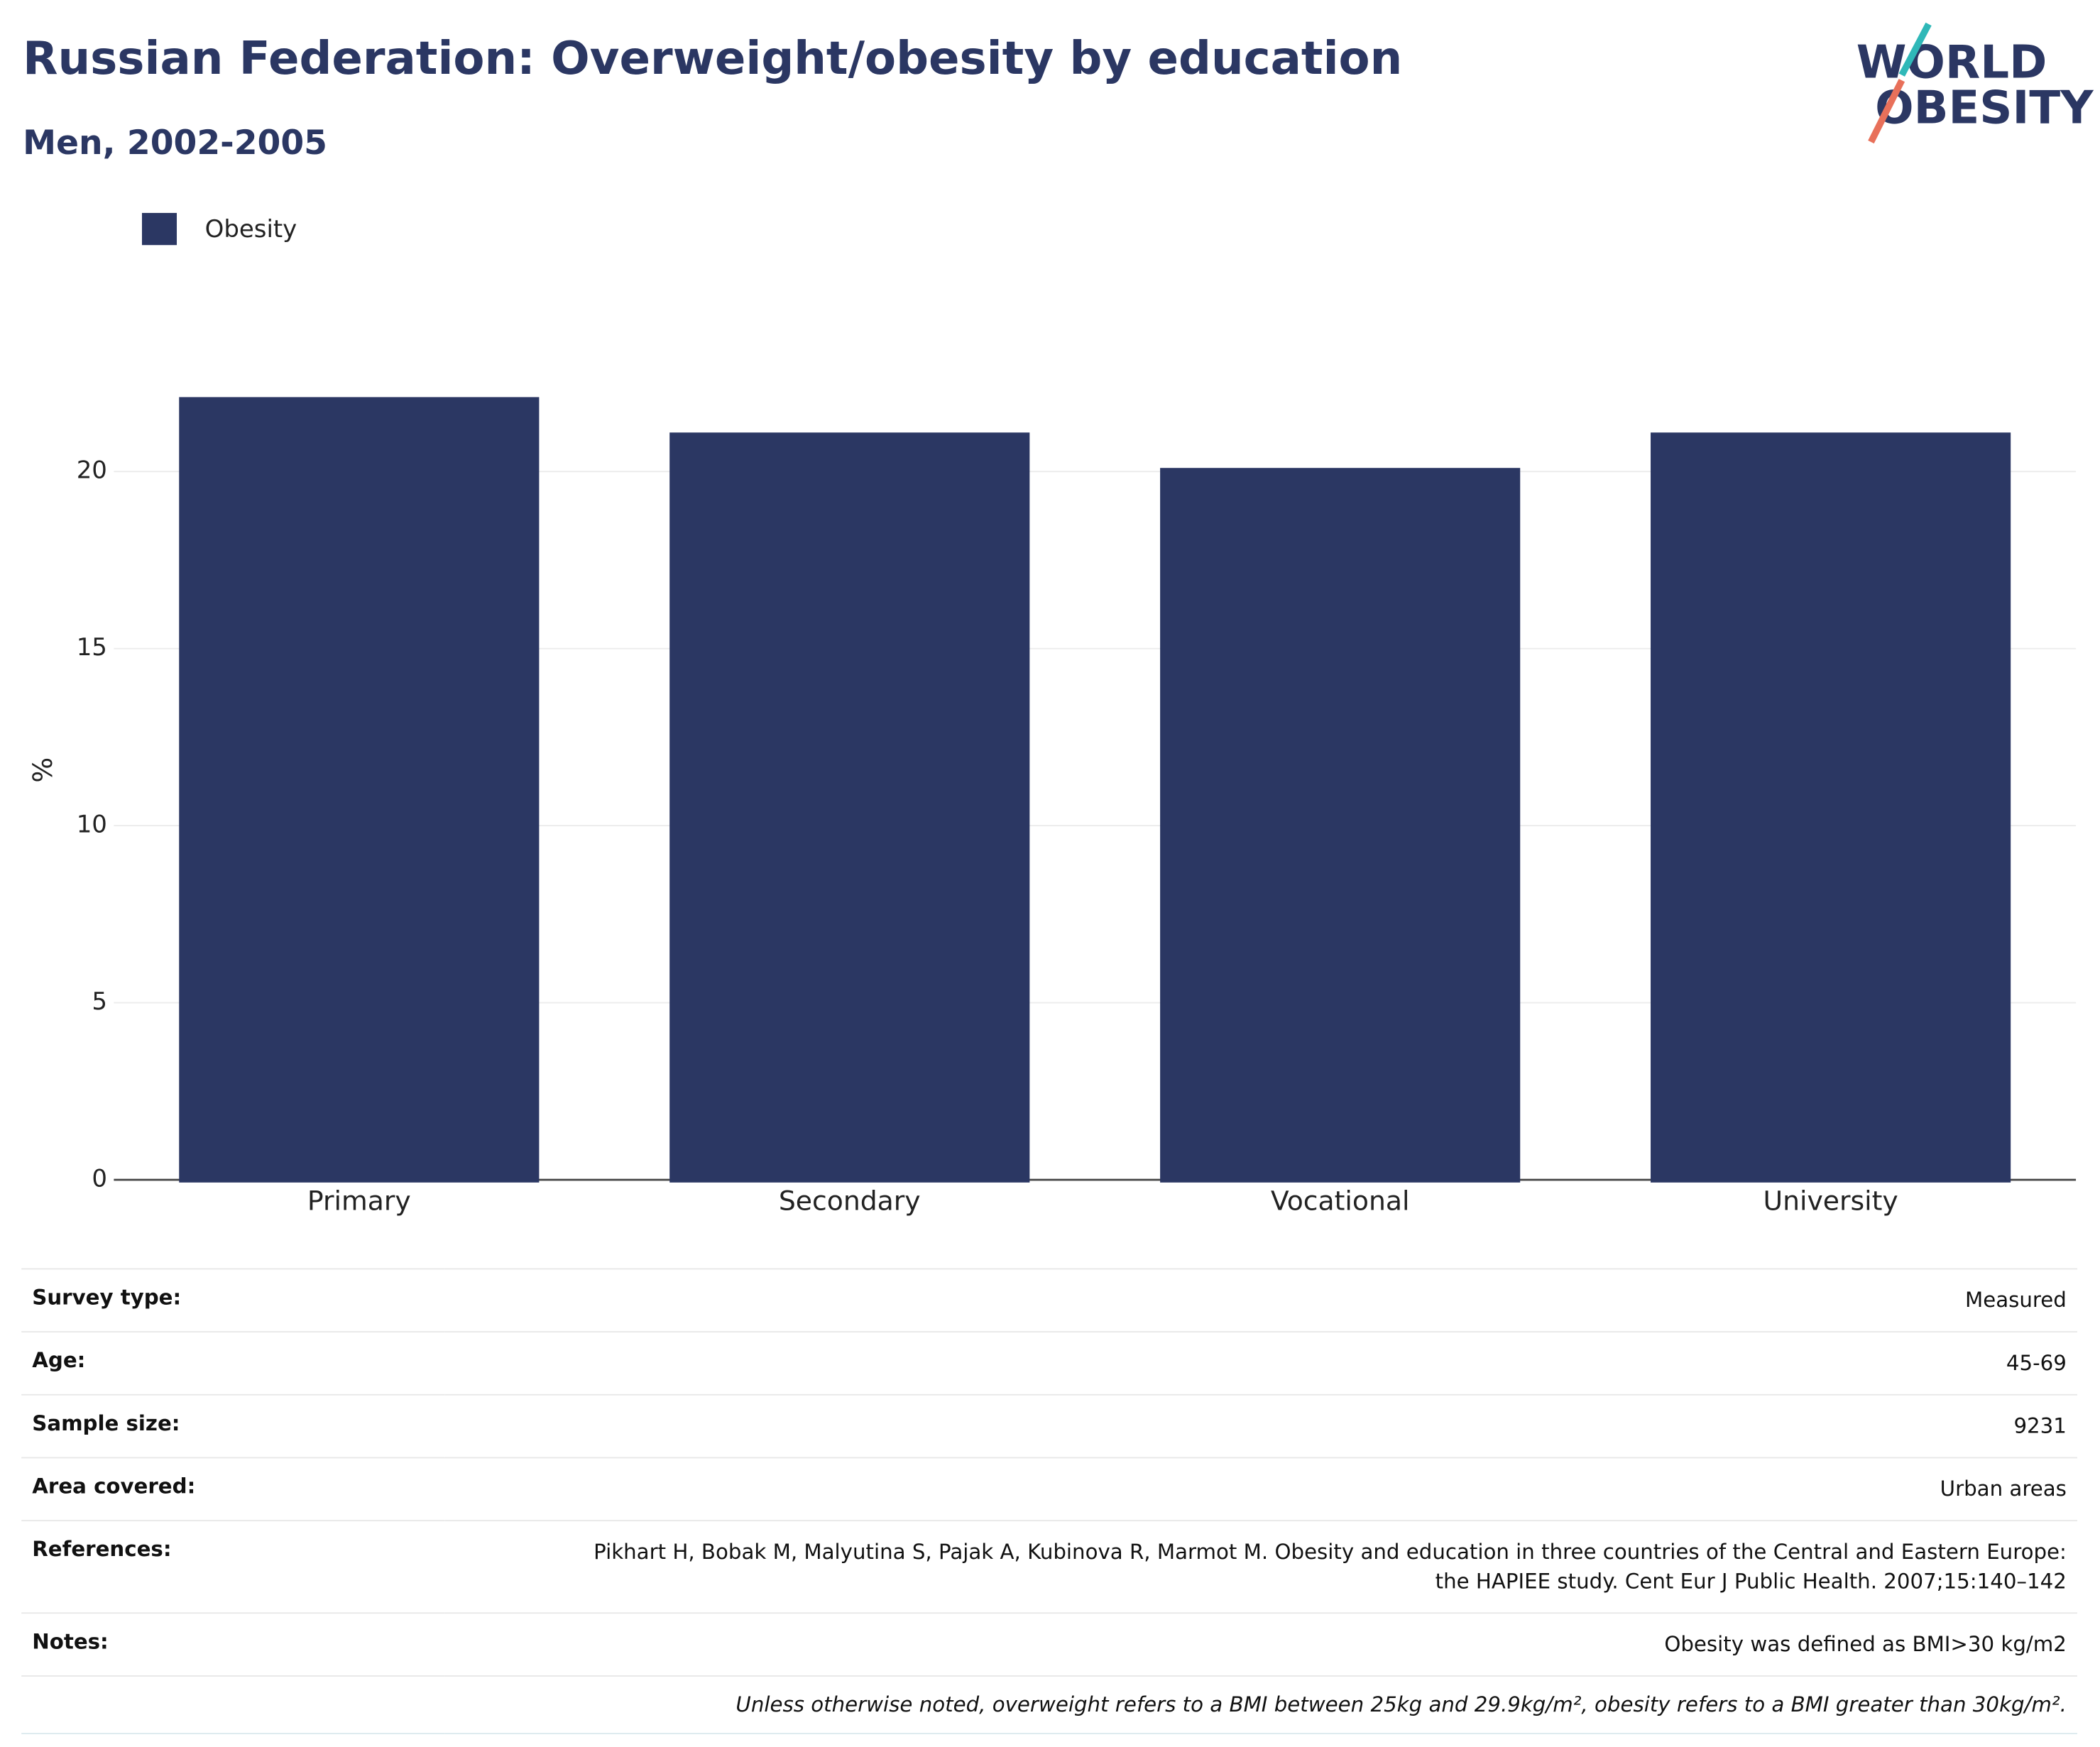 The width and height of the screenshot is (2100, 1747). Describe the element at coordinates (1340, 1201) in the screenshot. I see `x-tick-label: Vocational` at that location.